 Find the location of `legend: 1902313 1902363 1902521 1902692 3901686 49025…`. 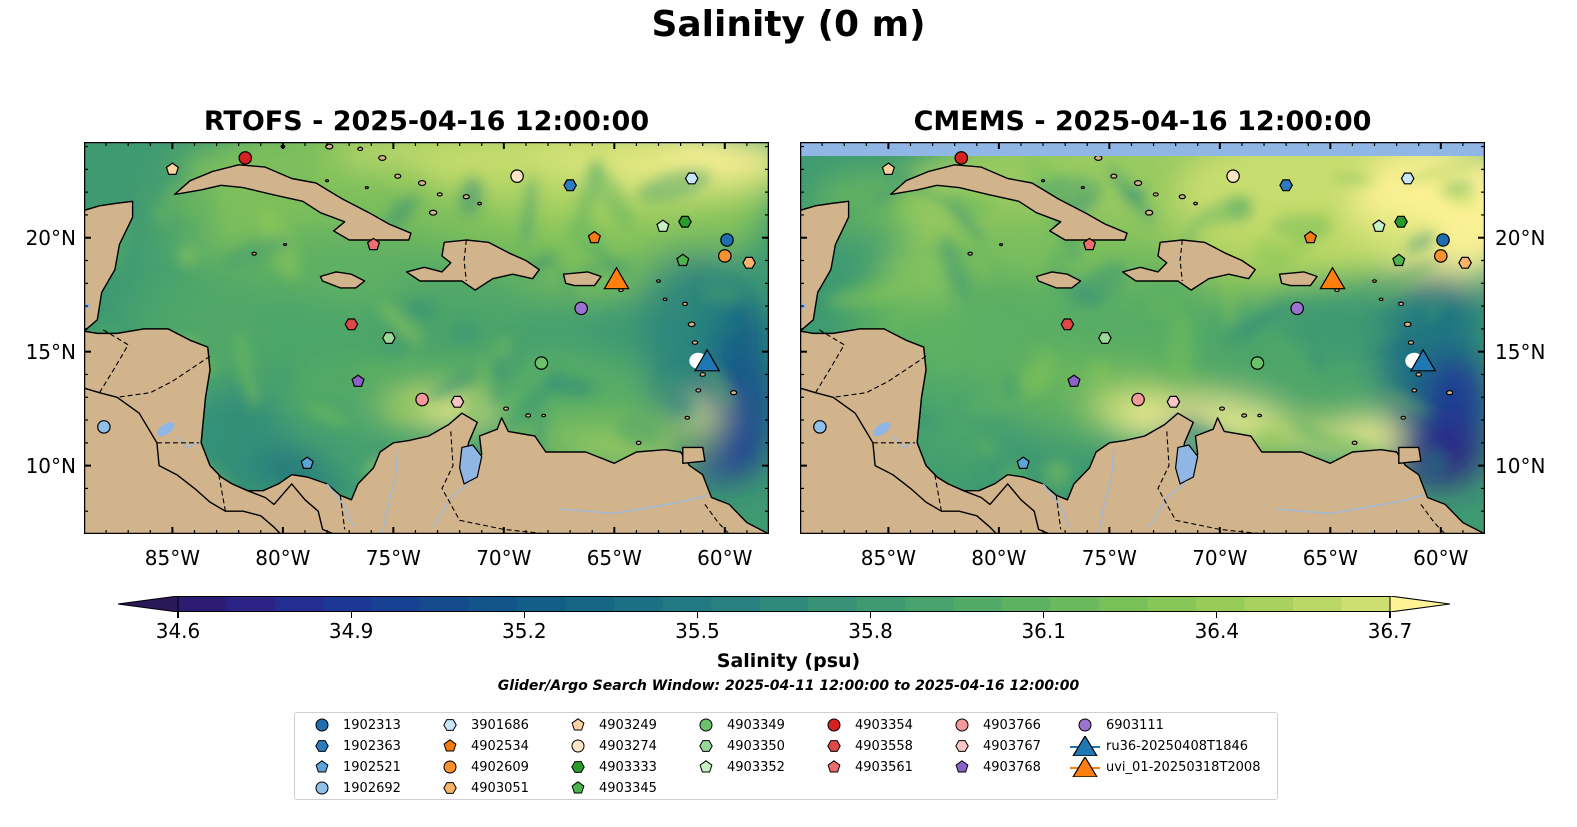

legend: 1902313 1902363 1902521 1902692 3901686 49025… is located at coordinates (786, 756).